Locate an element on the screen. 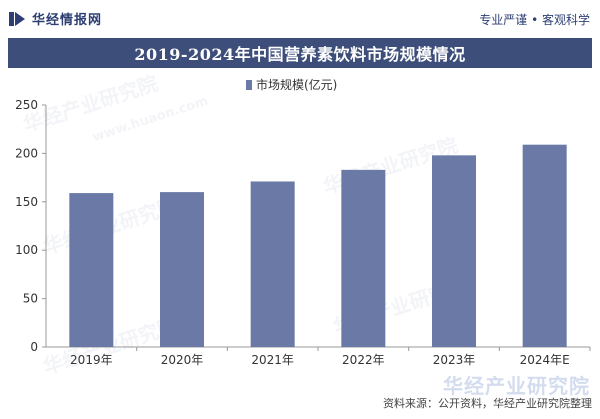 This screenshot has height=419, width=600. footer: 资料来源：公开资料，华经产业研究院整理 is located at coordinates (487, 403).